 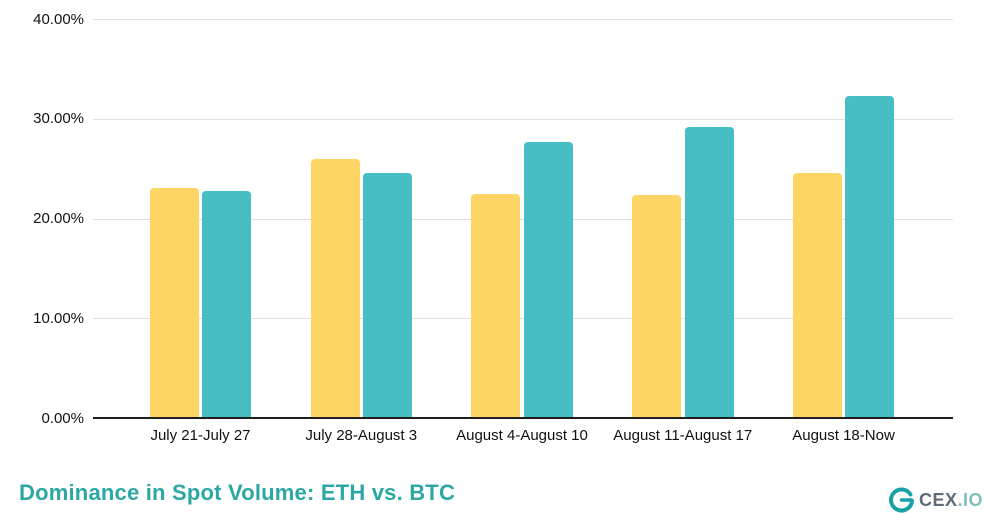 What do you see at coordinates (58, 318) in the screenshot?
I see `y-tick-label: 10.00%` at bounding box center [58, 318].